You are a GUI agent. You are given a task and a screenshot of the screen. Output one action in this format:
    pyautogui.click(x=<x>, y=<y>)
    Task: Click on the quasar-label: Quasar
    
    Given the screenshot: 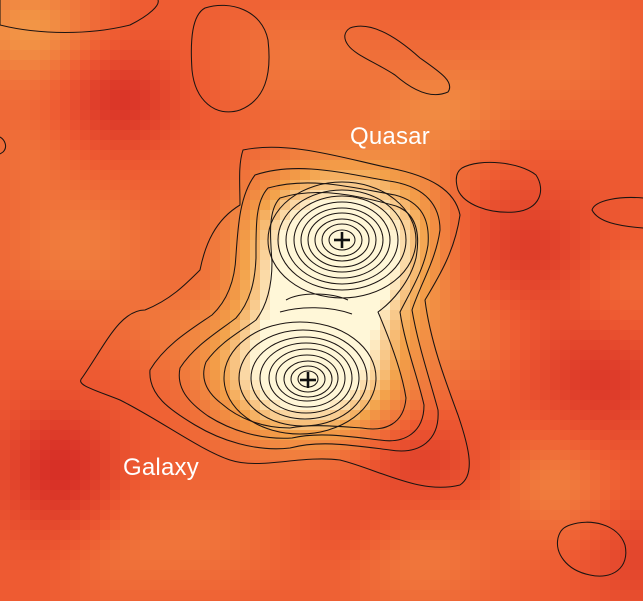 What is the action you would take?
    pyautogui.click(x=390, y=136)
    